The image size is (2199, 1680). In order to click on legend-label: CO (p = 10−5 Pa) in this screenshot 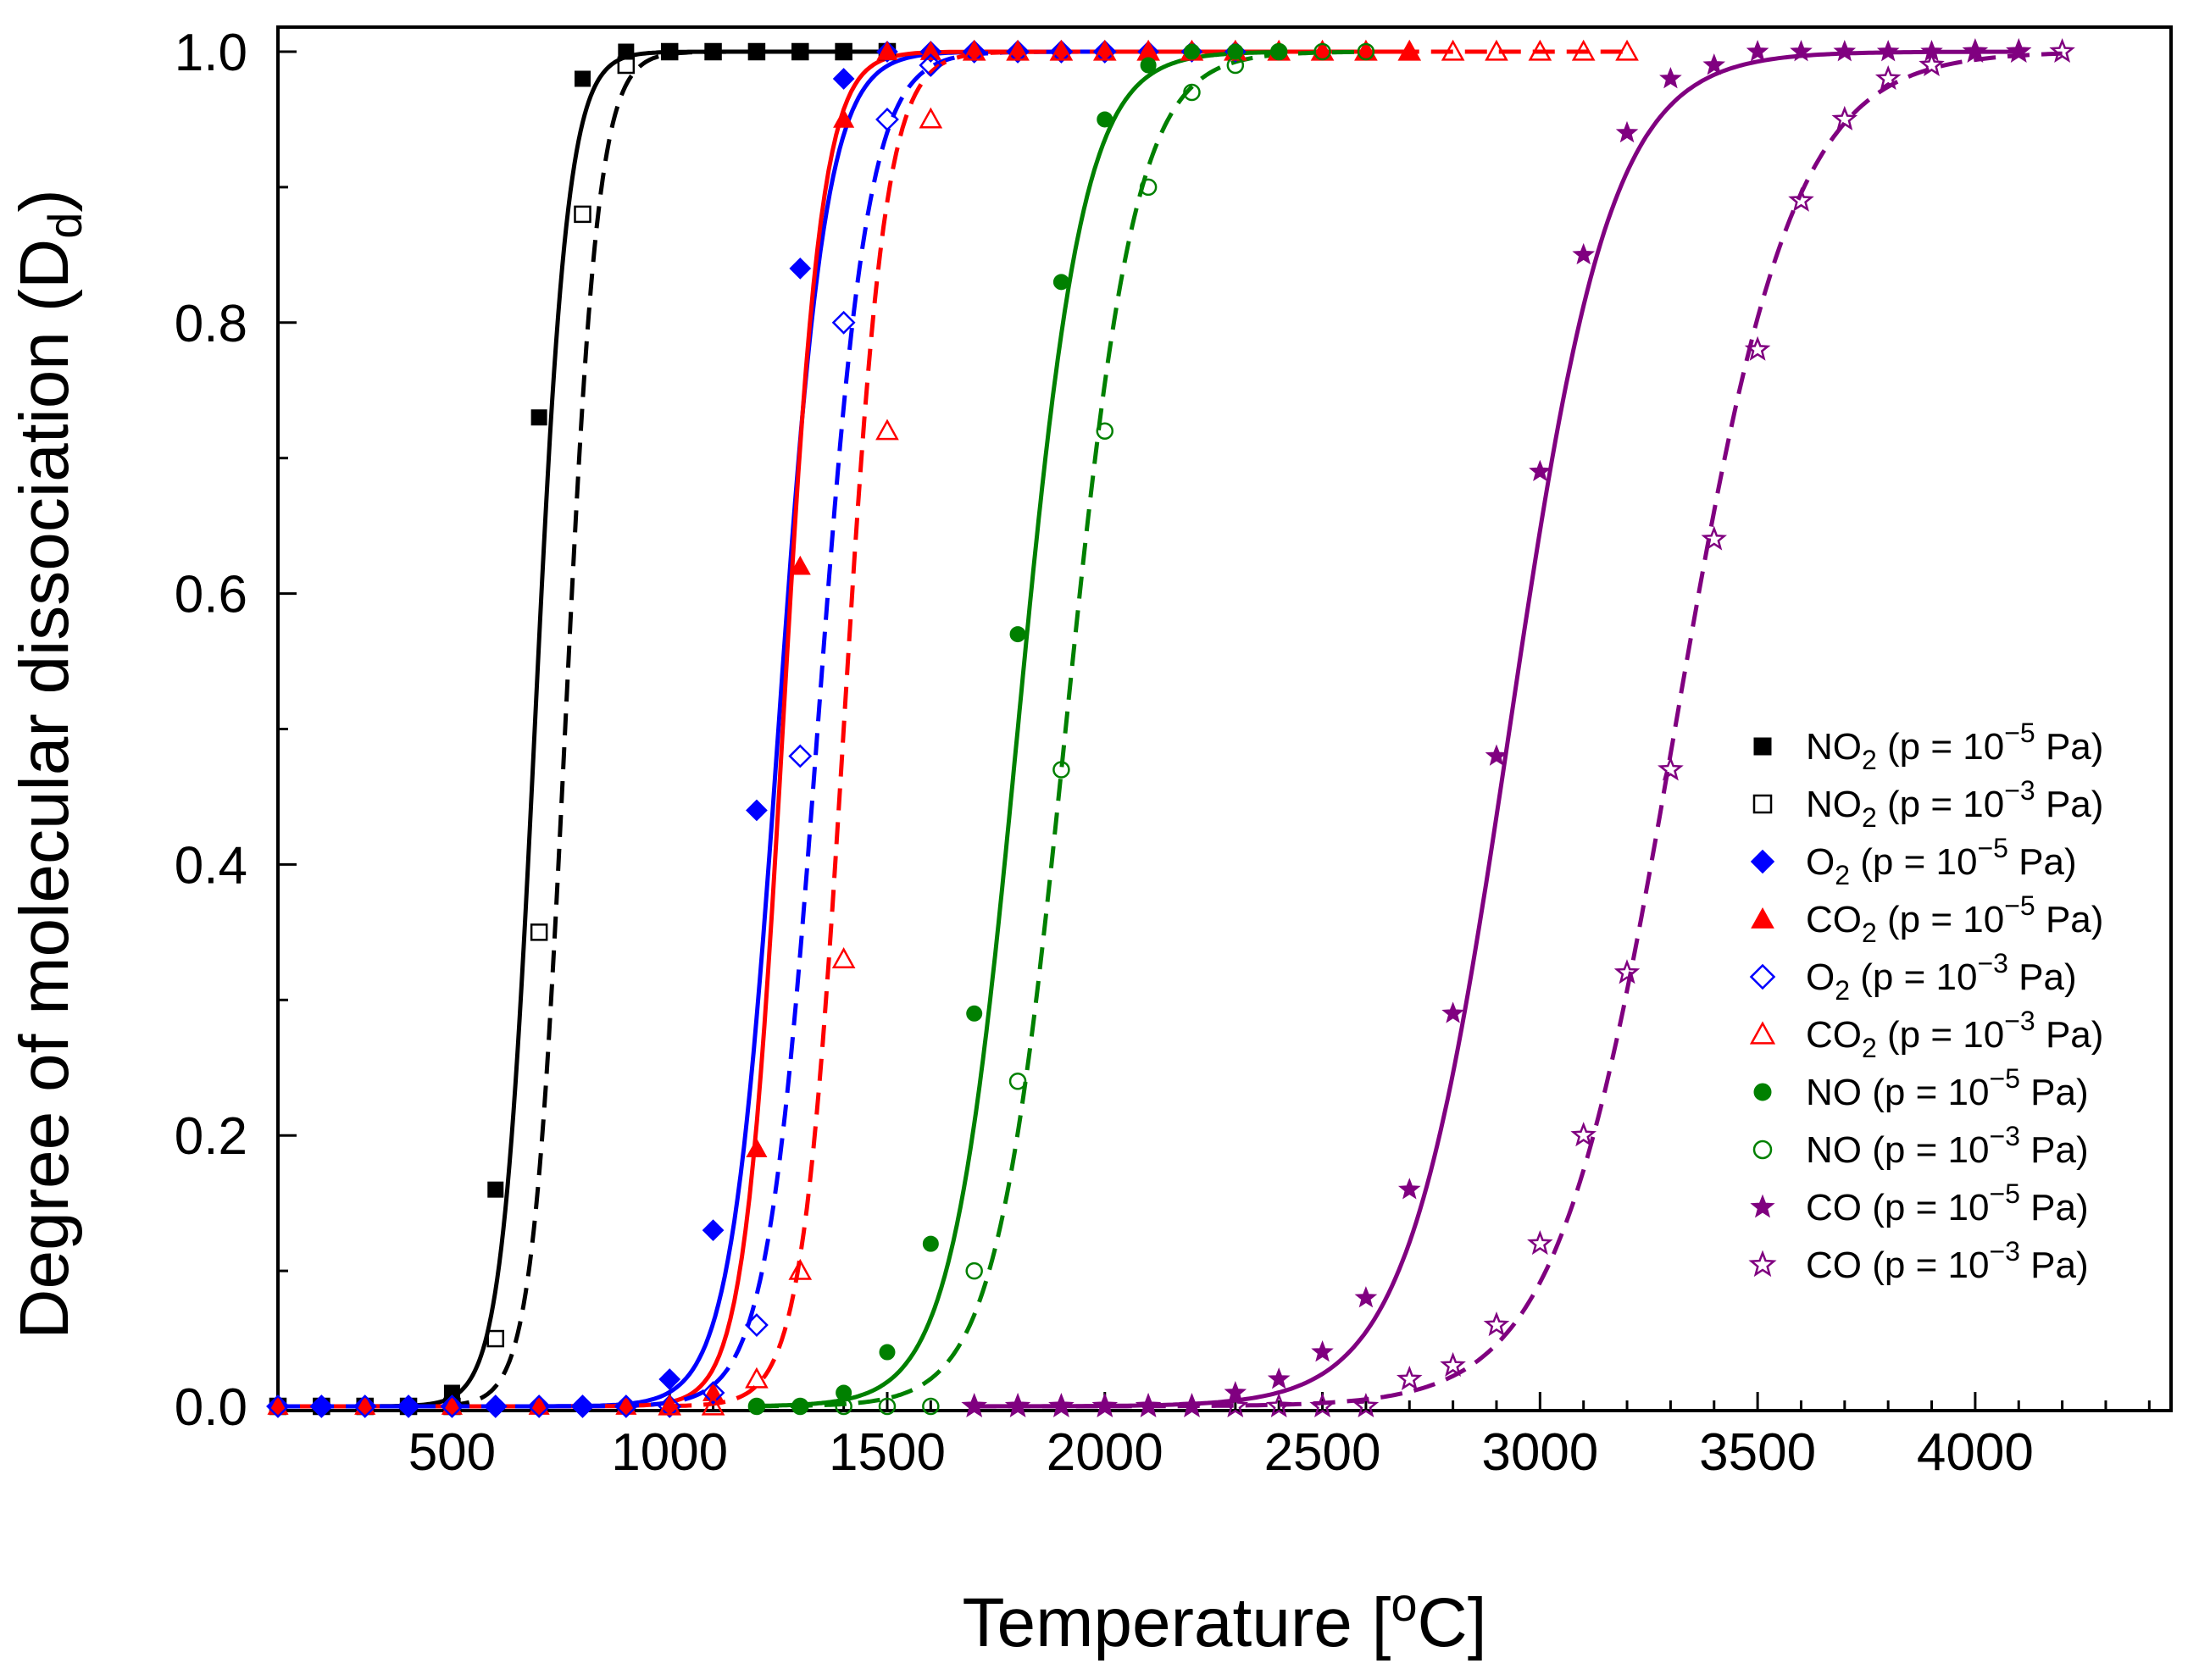, I will do `click(1947, 1203)`.